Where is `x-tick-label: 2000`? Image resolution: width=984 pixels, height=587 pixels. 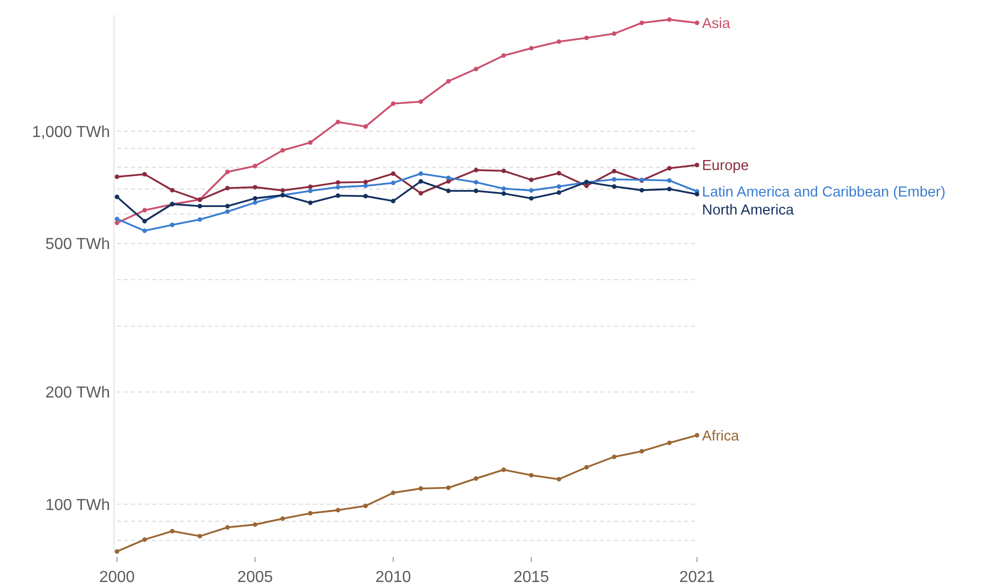 x-tick-label: 2000 is located at coordinates (117, 577).